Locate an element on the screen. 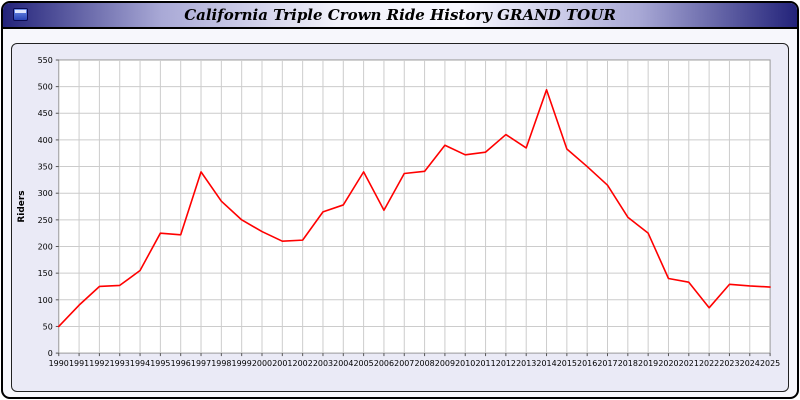 The height and width of the screenshot is (400, 800). y-tick-label: 0 is located at coordinates (50, 353).